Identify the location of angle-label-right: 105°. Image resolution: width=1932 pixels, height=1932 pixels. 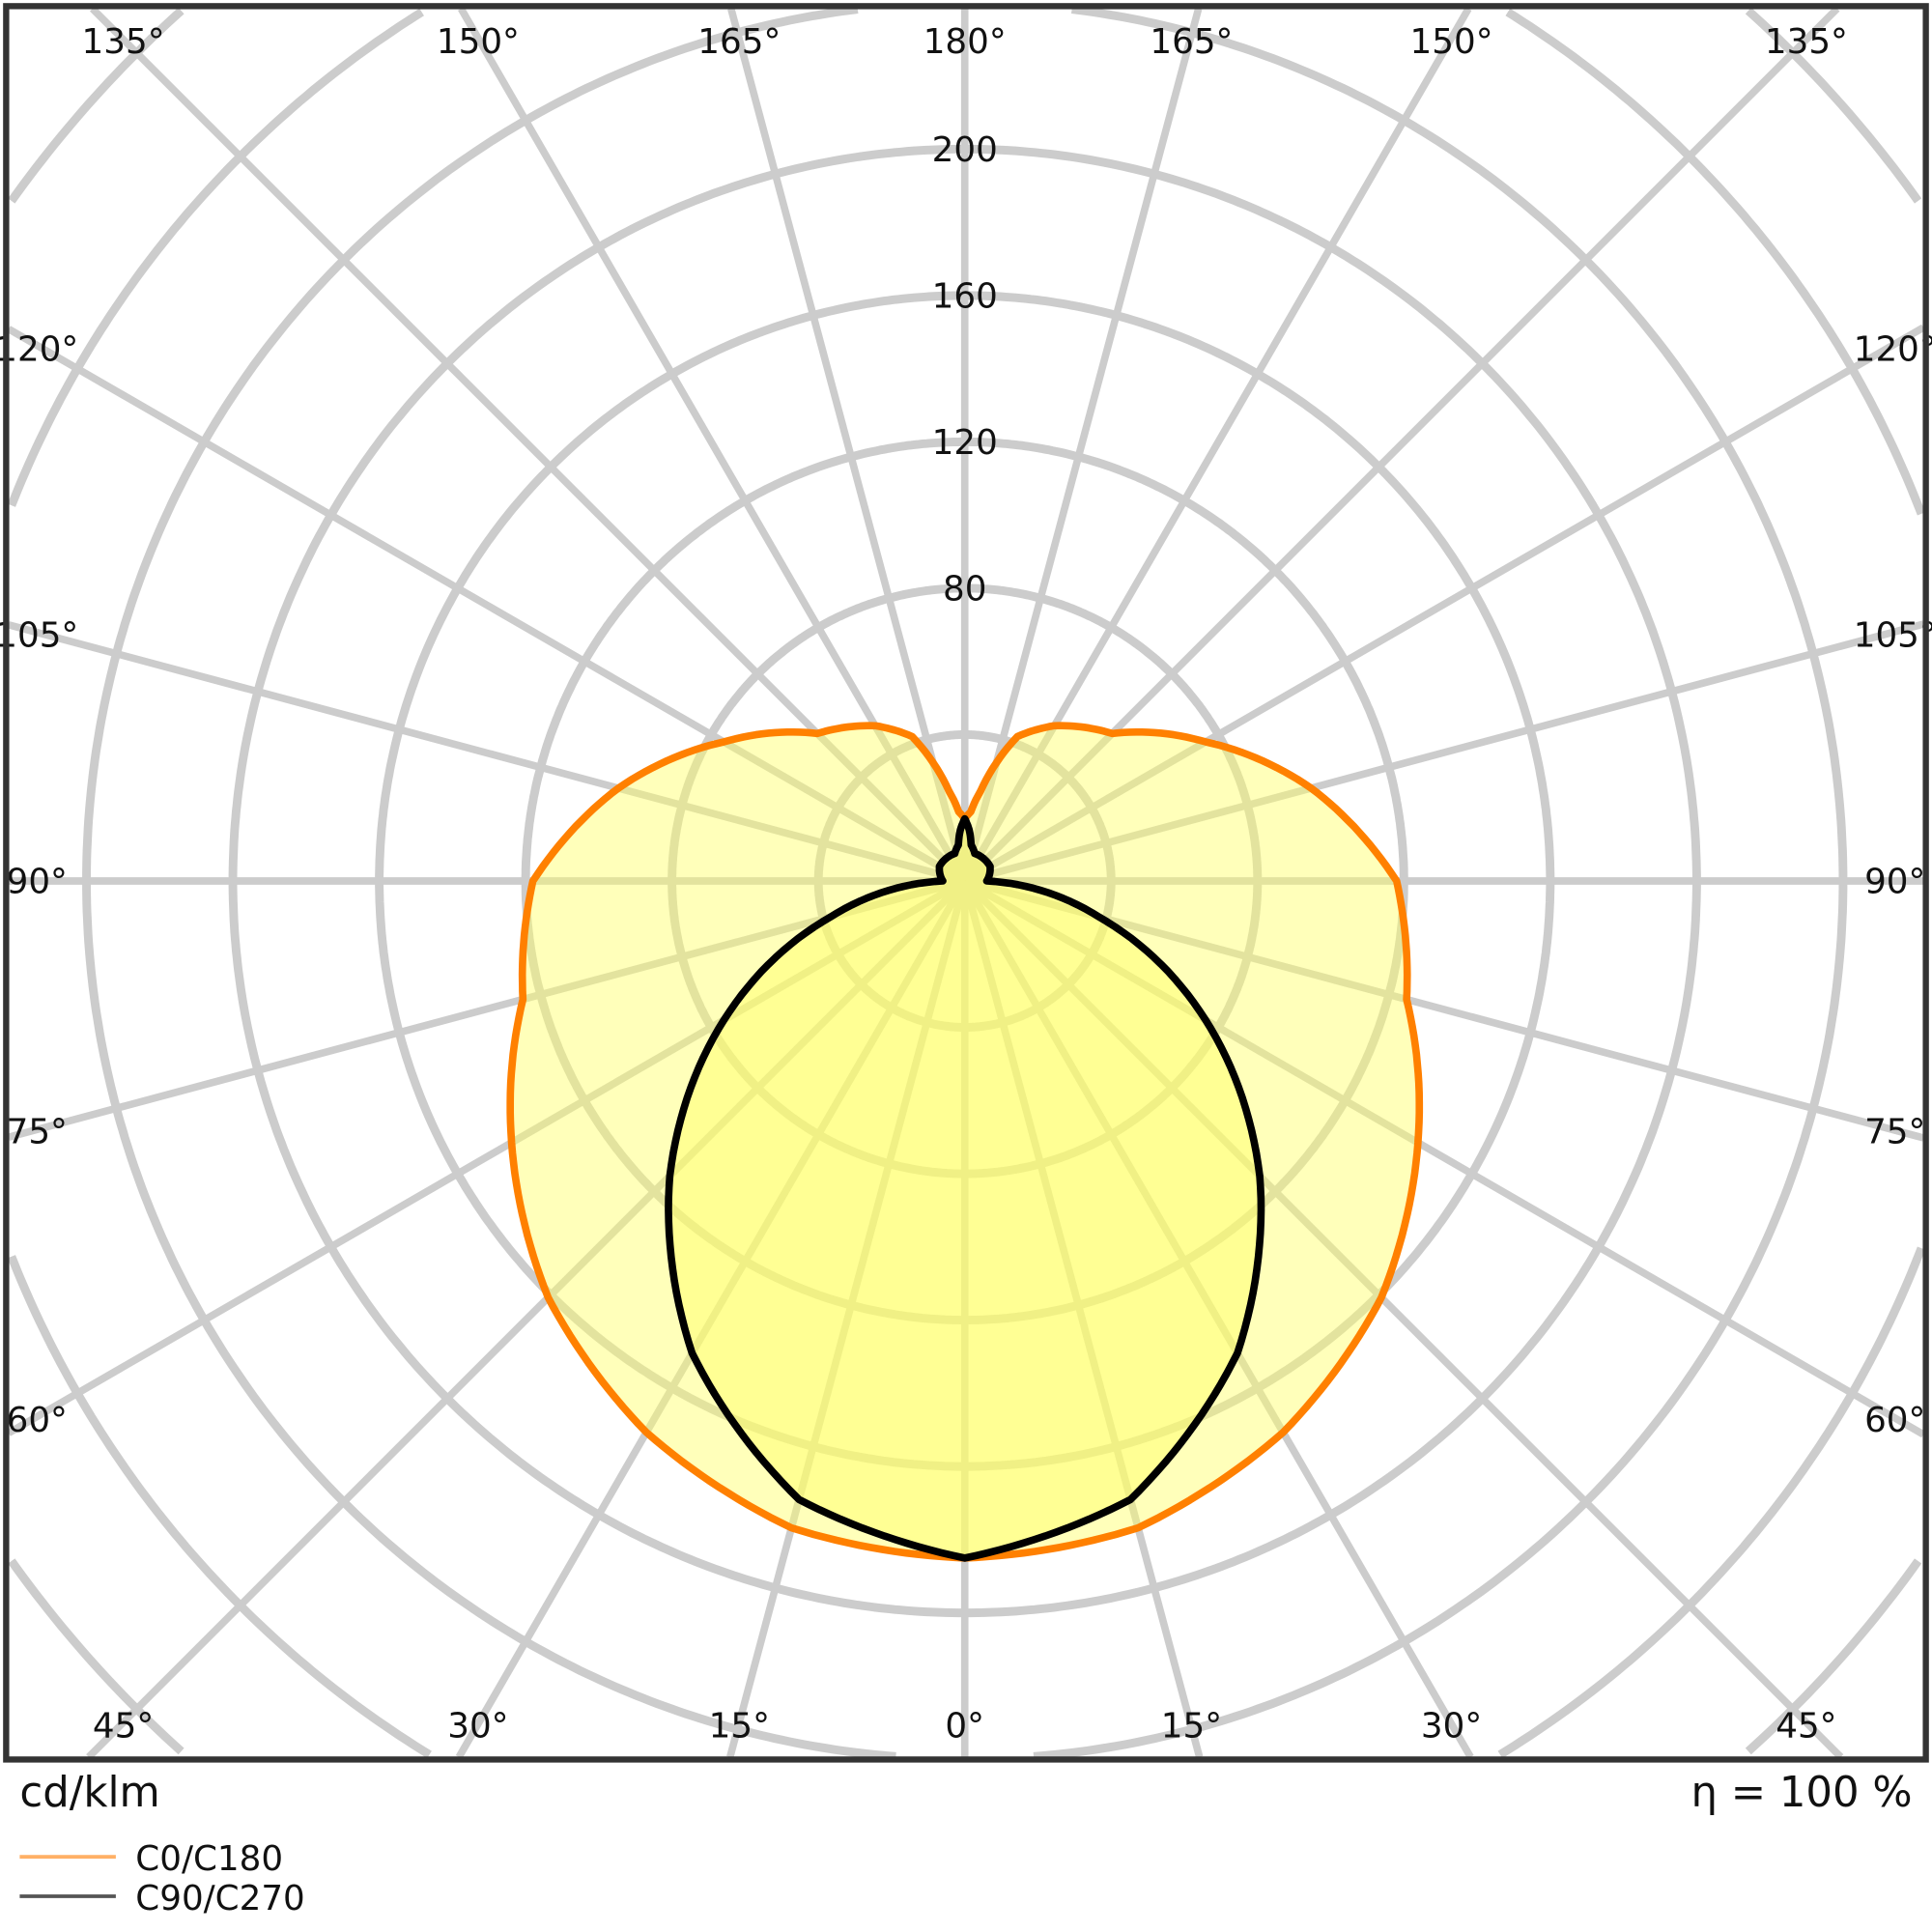
(1893, 636).